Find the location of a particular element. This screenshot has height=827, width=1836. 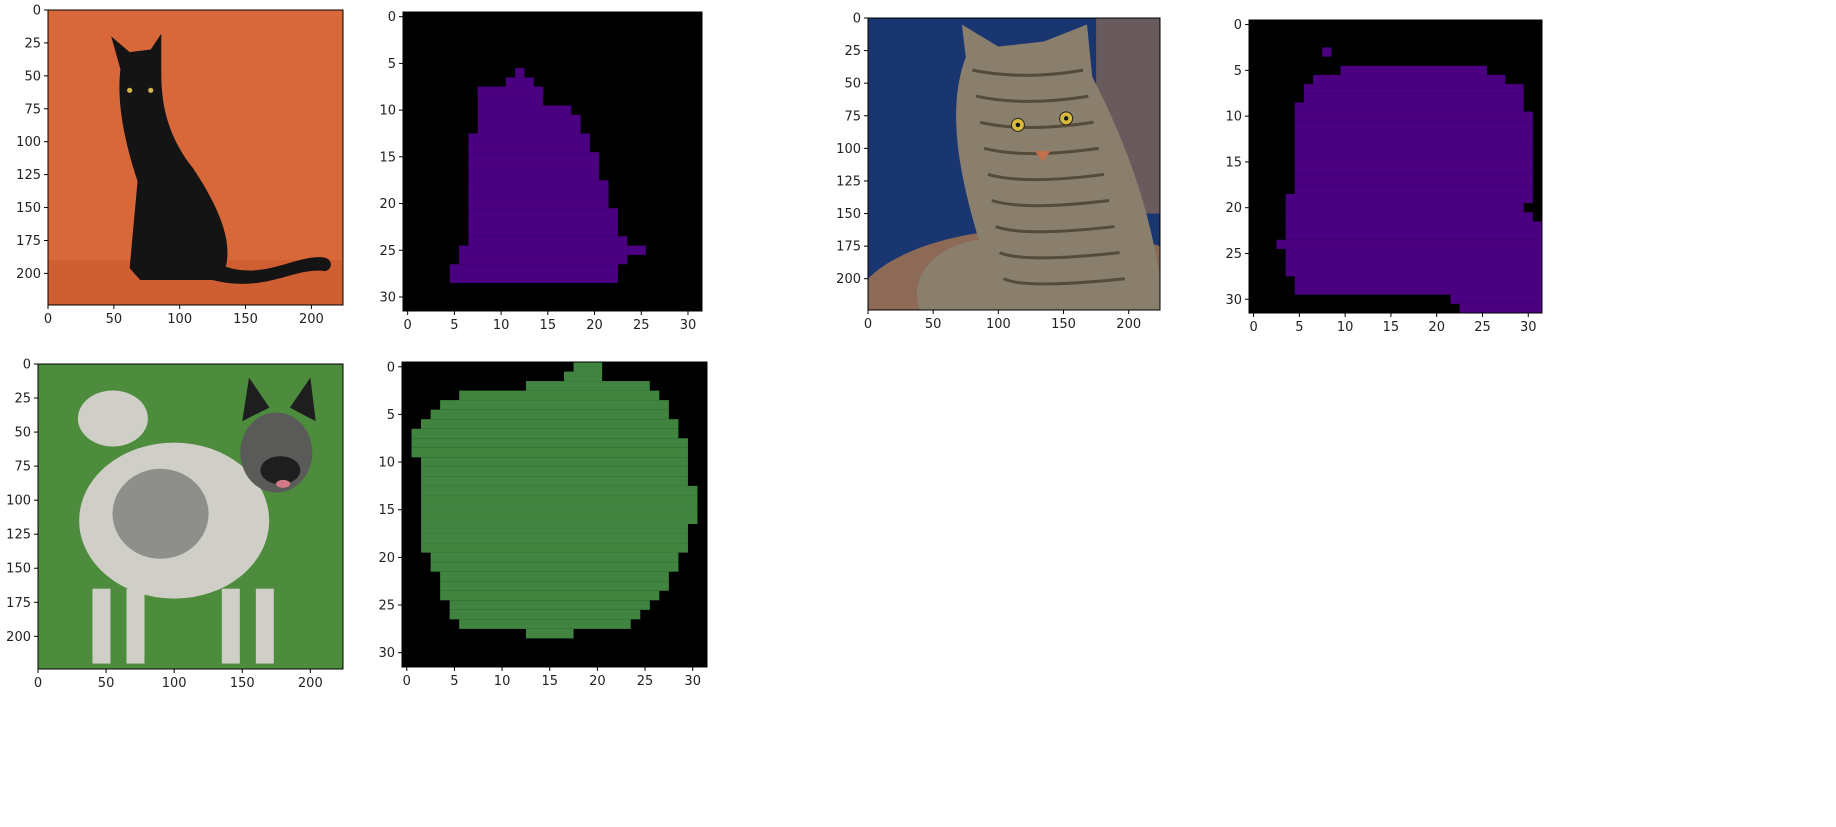

tabby-cat-mask-plot: 0 5 10 15 20 25 30051015202530 is located at coordinates (1380, 180).